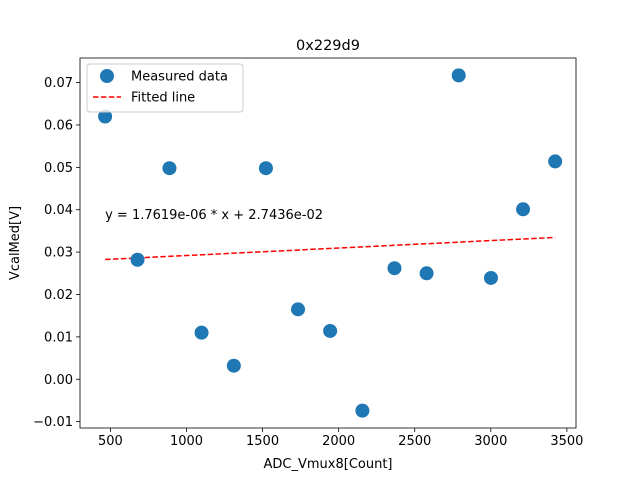 This screenshot has width=640, height=480. I want to click on x-tick-label: 3500, so click(566, 441).